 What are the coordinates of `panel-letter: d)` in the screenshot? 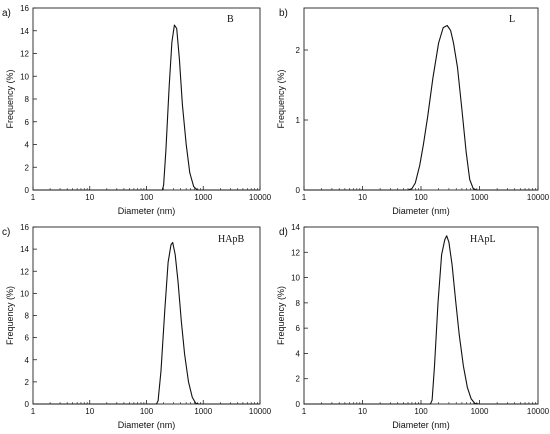 It's located at (283, 232).